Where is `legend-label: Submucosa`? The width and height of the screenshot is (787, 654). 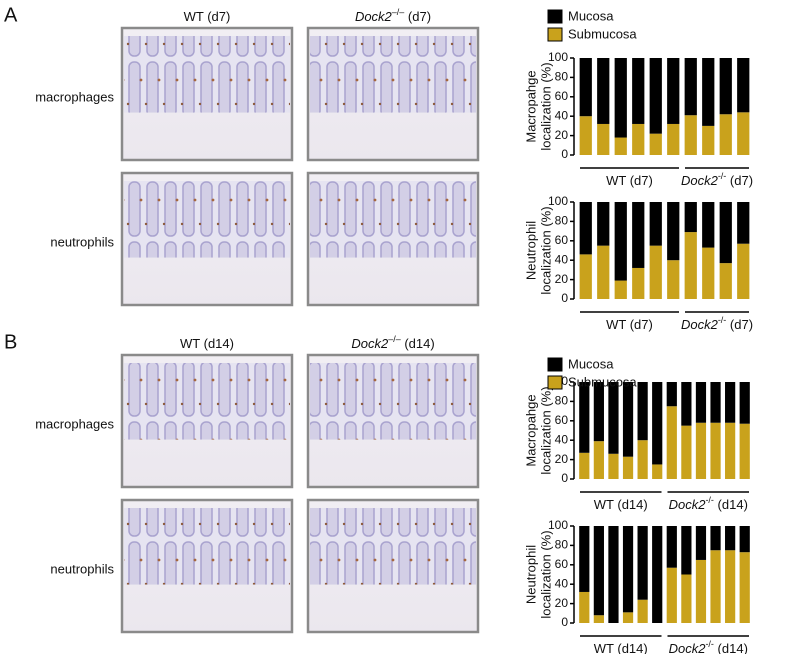 legend-label: Submucosa is located at coordinates (602, 33).